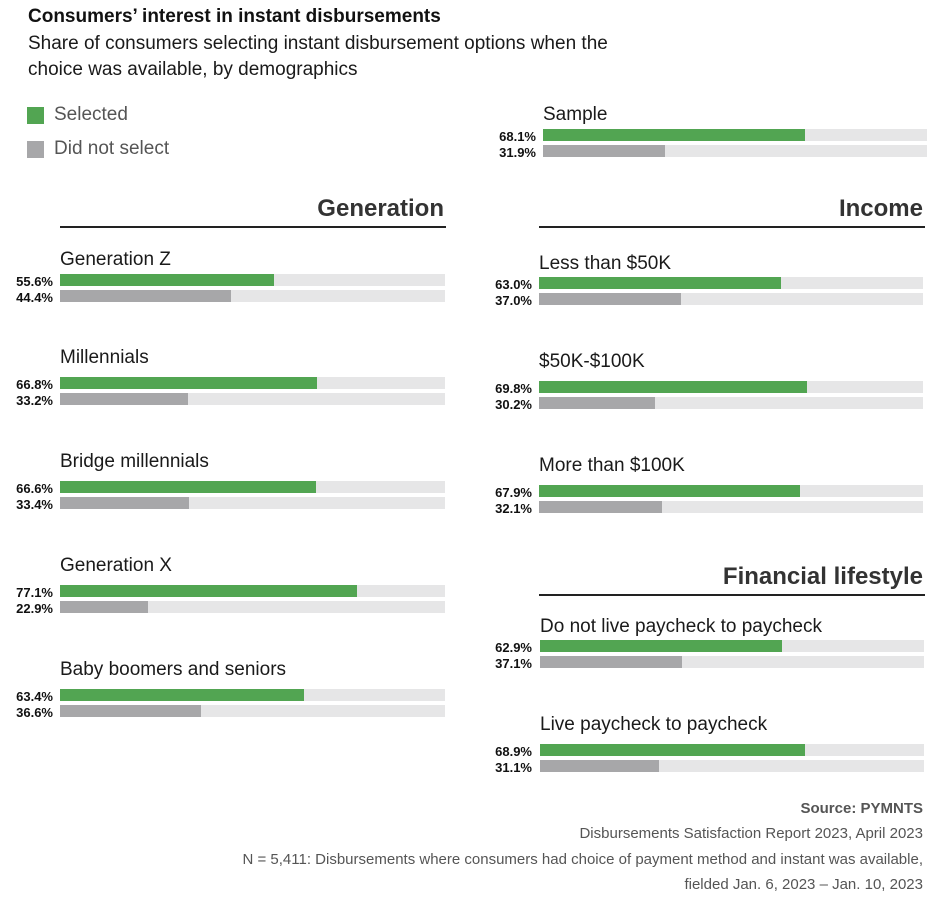  I want to click on group-label: Less than $50K, so click(605, 263).